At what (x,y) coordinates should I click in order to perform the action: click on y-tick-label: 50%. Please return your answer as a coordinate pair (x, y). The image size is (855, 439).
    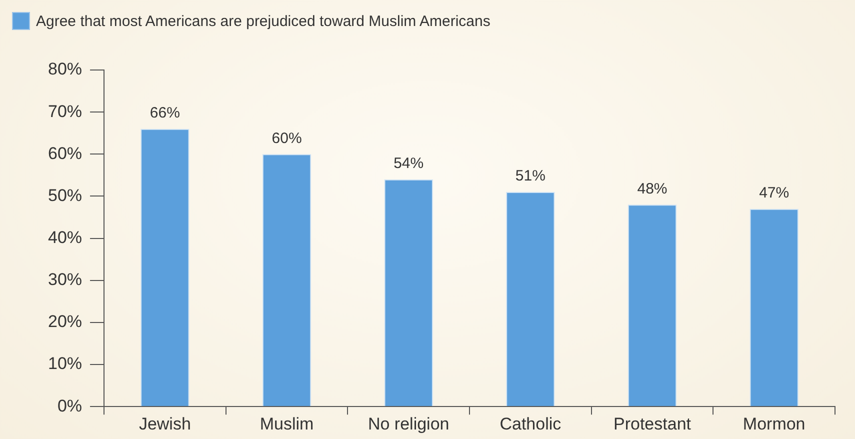
    Looking at the image, I should click on (65, 195).